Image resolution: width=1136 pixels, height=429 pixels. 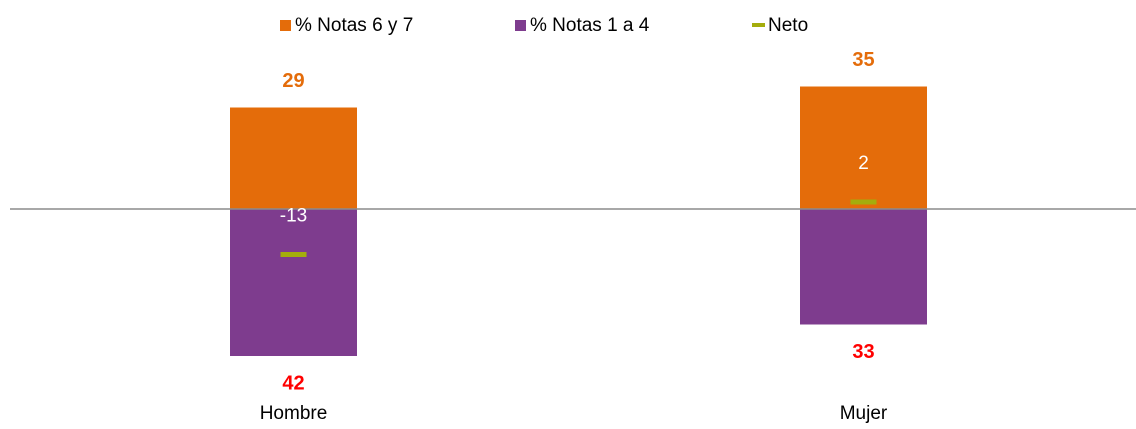 I want to click on legend-label: % Notas 1 a 4, so click(x=590, y=25).